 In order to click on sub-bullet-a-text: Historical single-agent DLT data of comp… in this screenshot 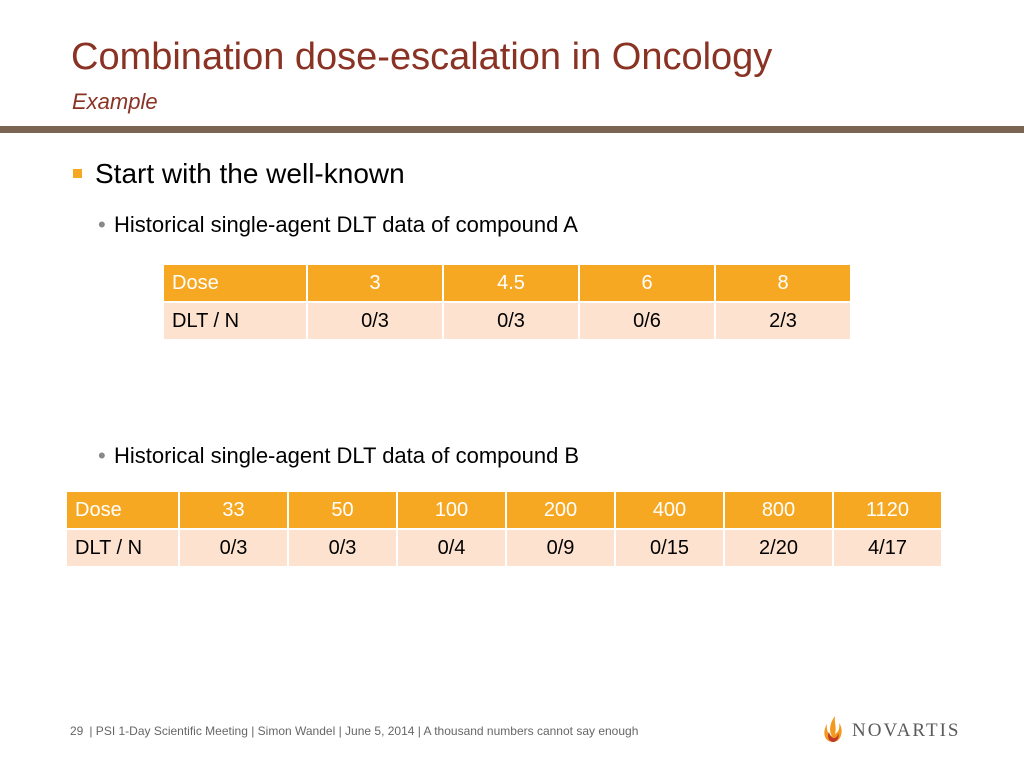, I will do `click(346, 224)`.